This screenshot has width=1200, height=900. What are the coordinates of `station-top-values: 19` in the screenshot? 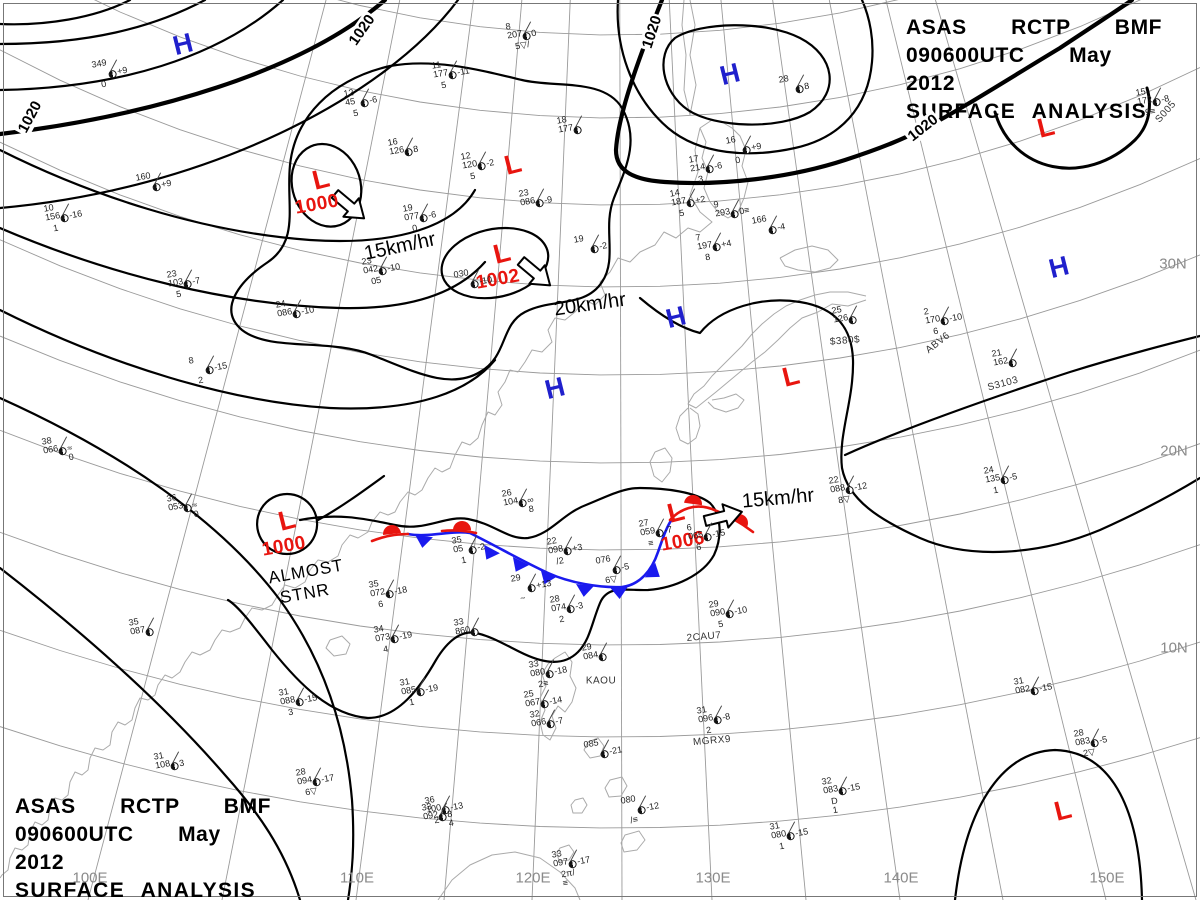 It's located at (578, 239).